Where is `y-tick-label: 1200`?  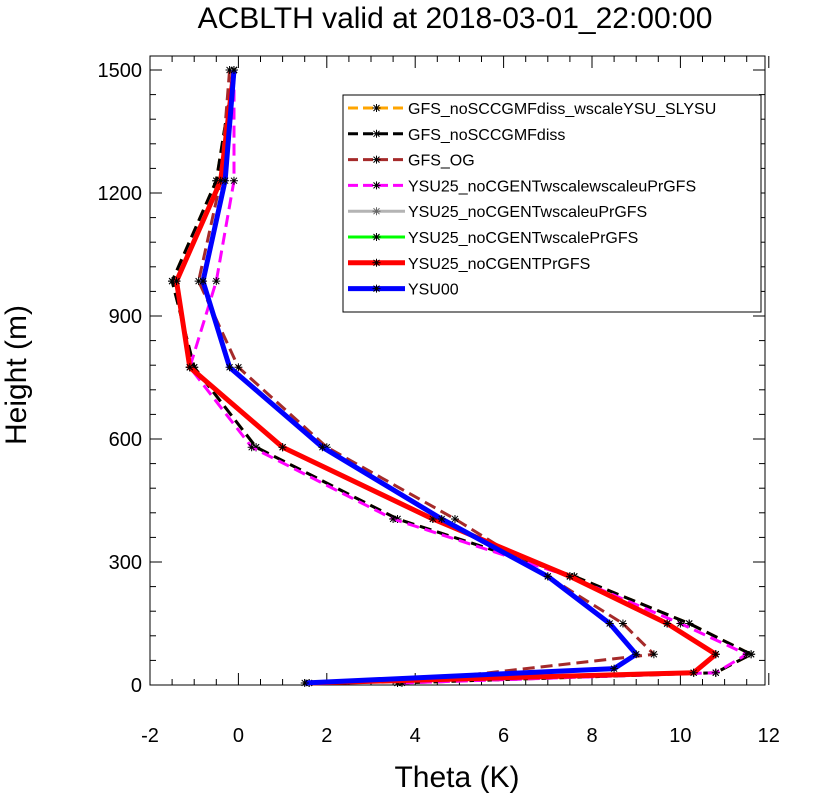 y-tick-label: 1200 is located at coordinates (120, 194).